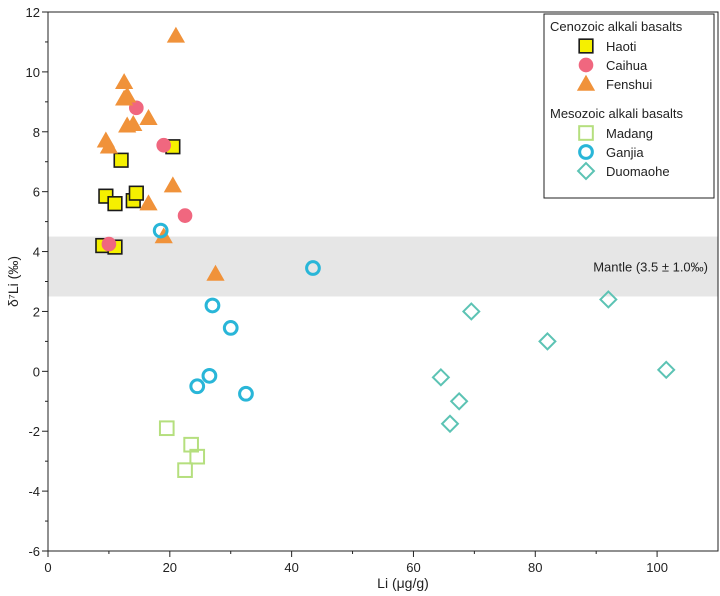 The width and height of the screenshot is (720, 596). I want to click on mantle-band, so click(383, 266).